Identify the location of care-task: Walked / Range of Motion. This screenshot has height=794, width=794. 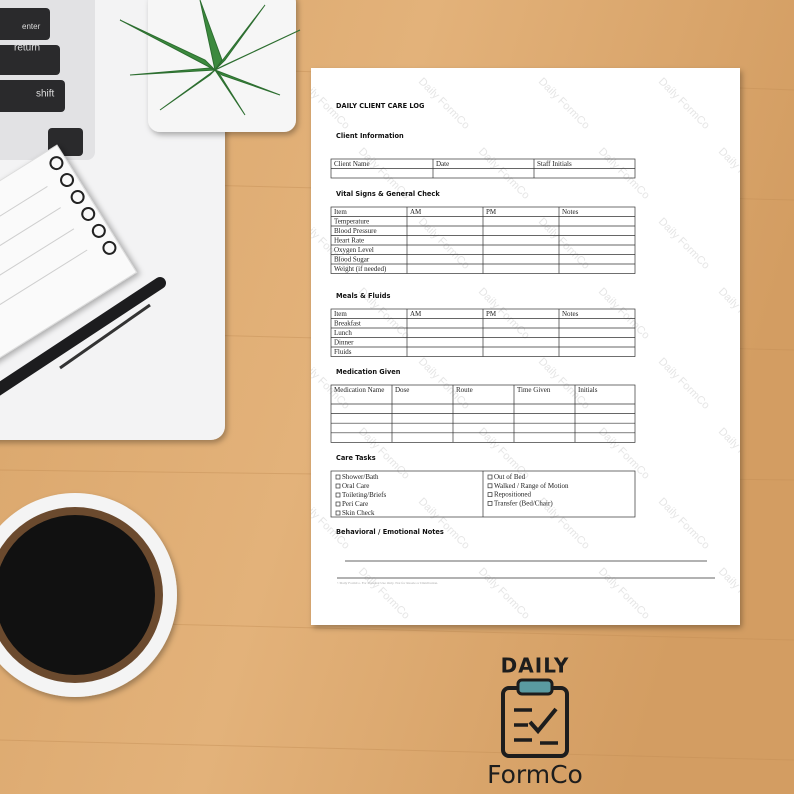
(531, 486).